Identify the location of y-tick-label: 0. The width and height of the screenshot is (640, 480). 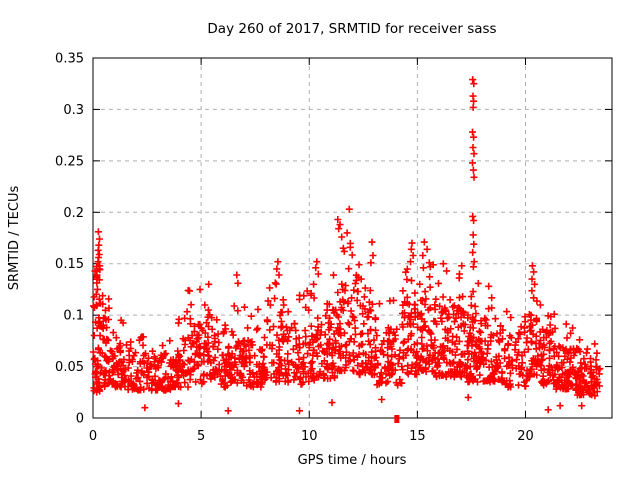
(80, 419).